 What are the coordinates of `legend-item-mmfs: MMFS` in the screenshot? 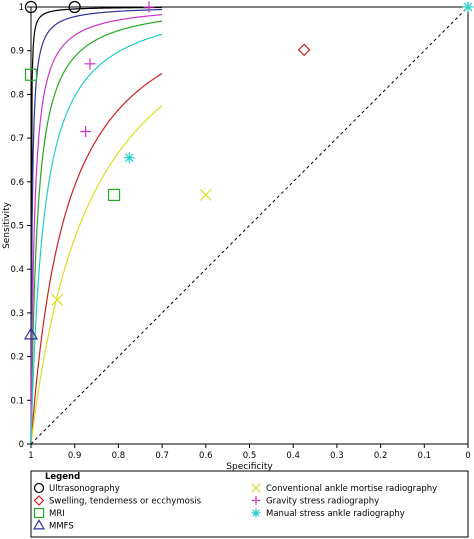 It's located at (53, 525).